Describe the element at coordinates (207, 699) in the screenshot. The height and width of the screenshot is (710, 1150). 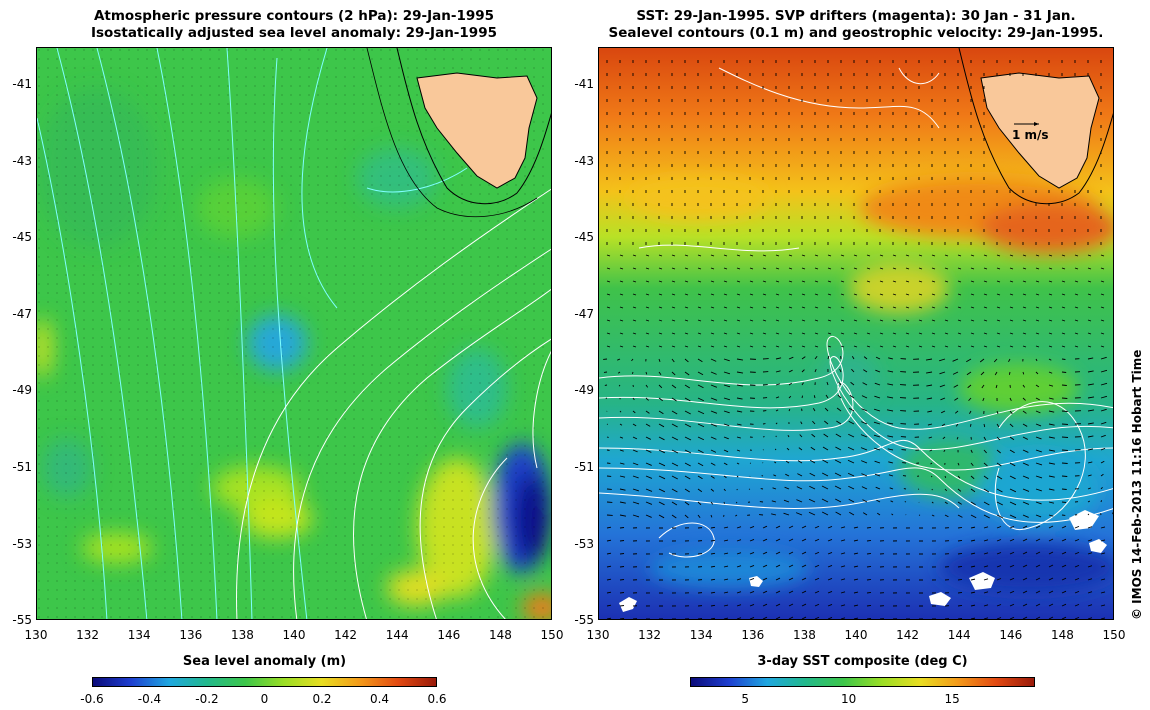
I see `colorbar-tick-label: -0.2` at that location.